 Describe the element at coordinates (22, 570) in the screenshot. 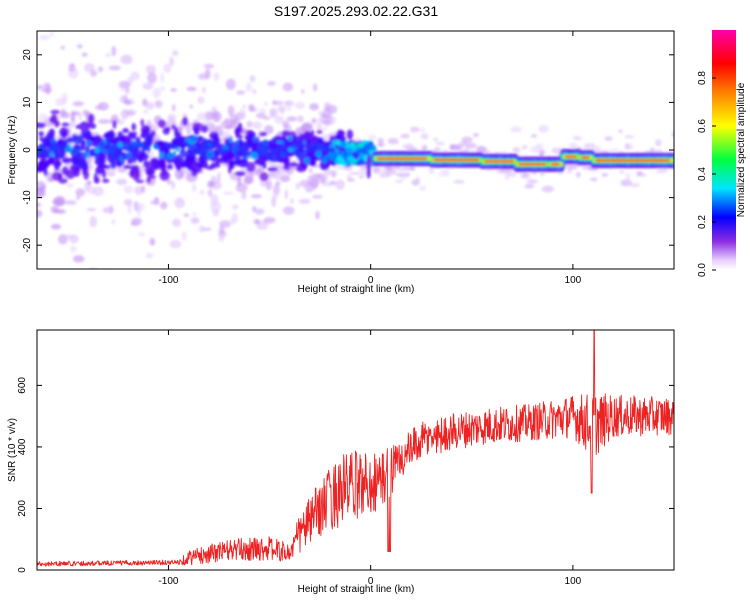

I see `snr-ytick-label: 0` at that location.